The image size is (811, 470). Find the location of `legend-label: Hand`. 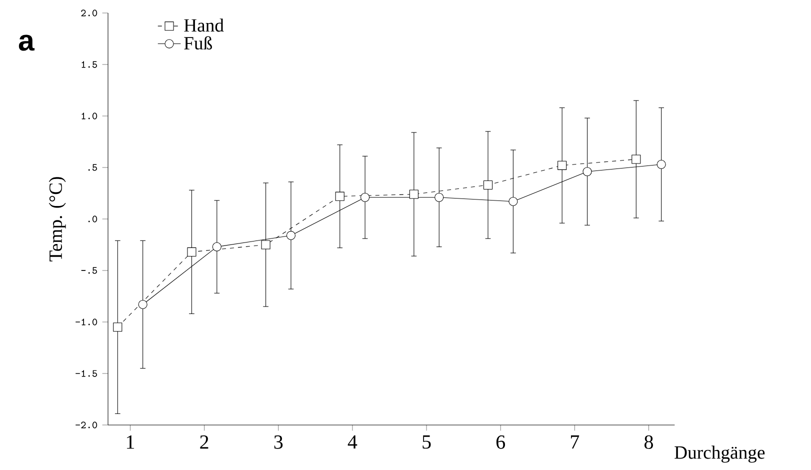

legend-label: Hand is located at coordinates (204, 25).